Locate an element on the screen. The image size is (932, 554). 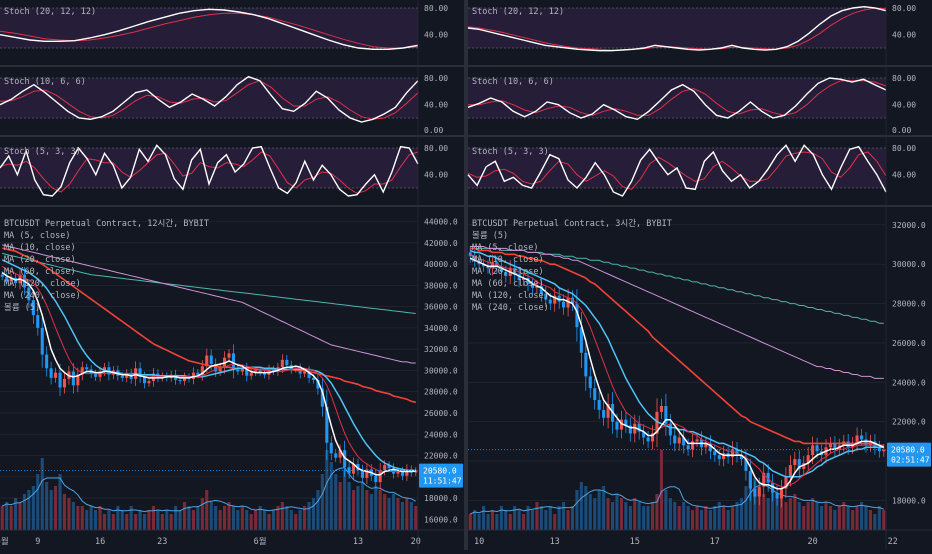
x-axis-label: 13 is located at coordinates (358, 542).